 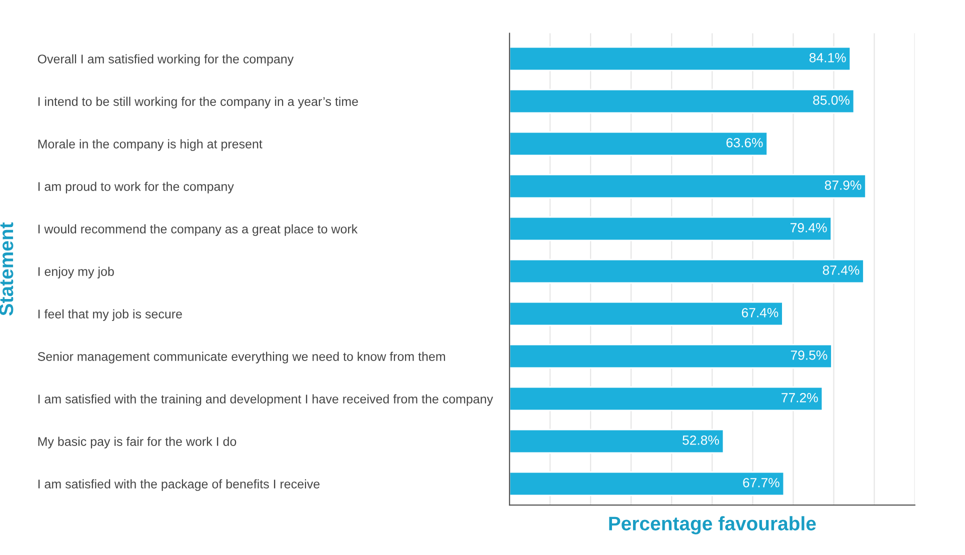 What do you see at coordinates (266, 400) in the screenshot?
I see `y-tick-label: I am satisfied with the training and development I have received from the company` at bounding box center [266, 400].